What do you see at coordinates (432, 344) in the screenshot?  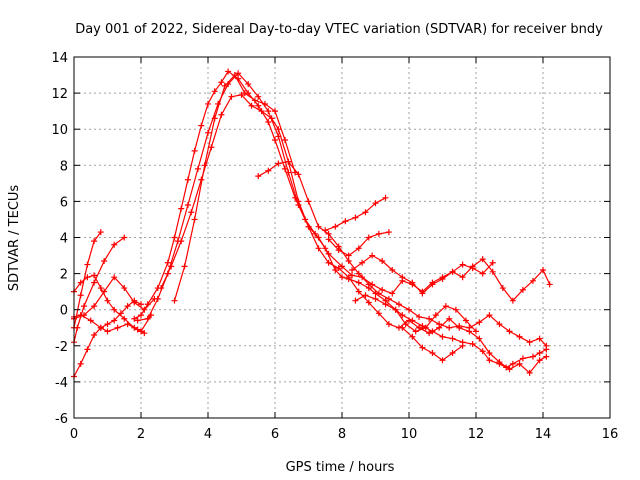 I see `series-sat-p` at bounding box center [432, 344].